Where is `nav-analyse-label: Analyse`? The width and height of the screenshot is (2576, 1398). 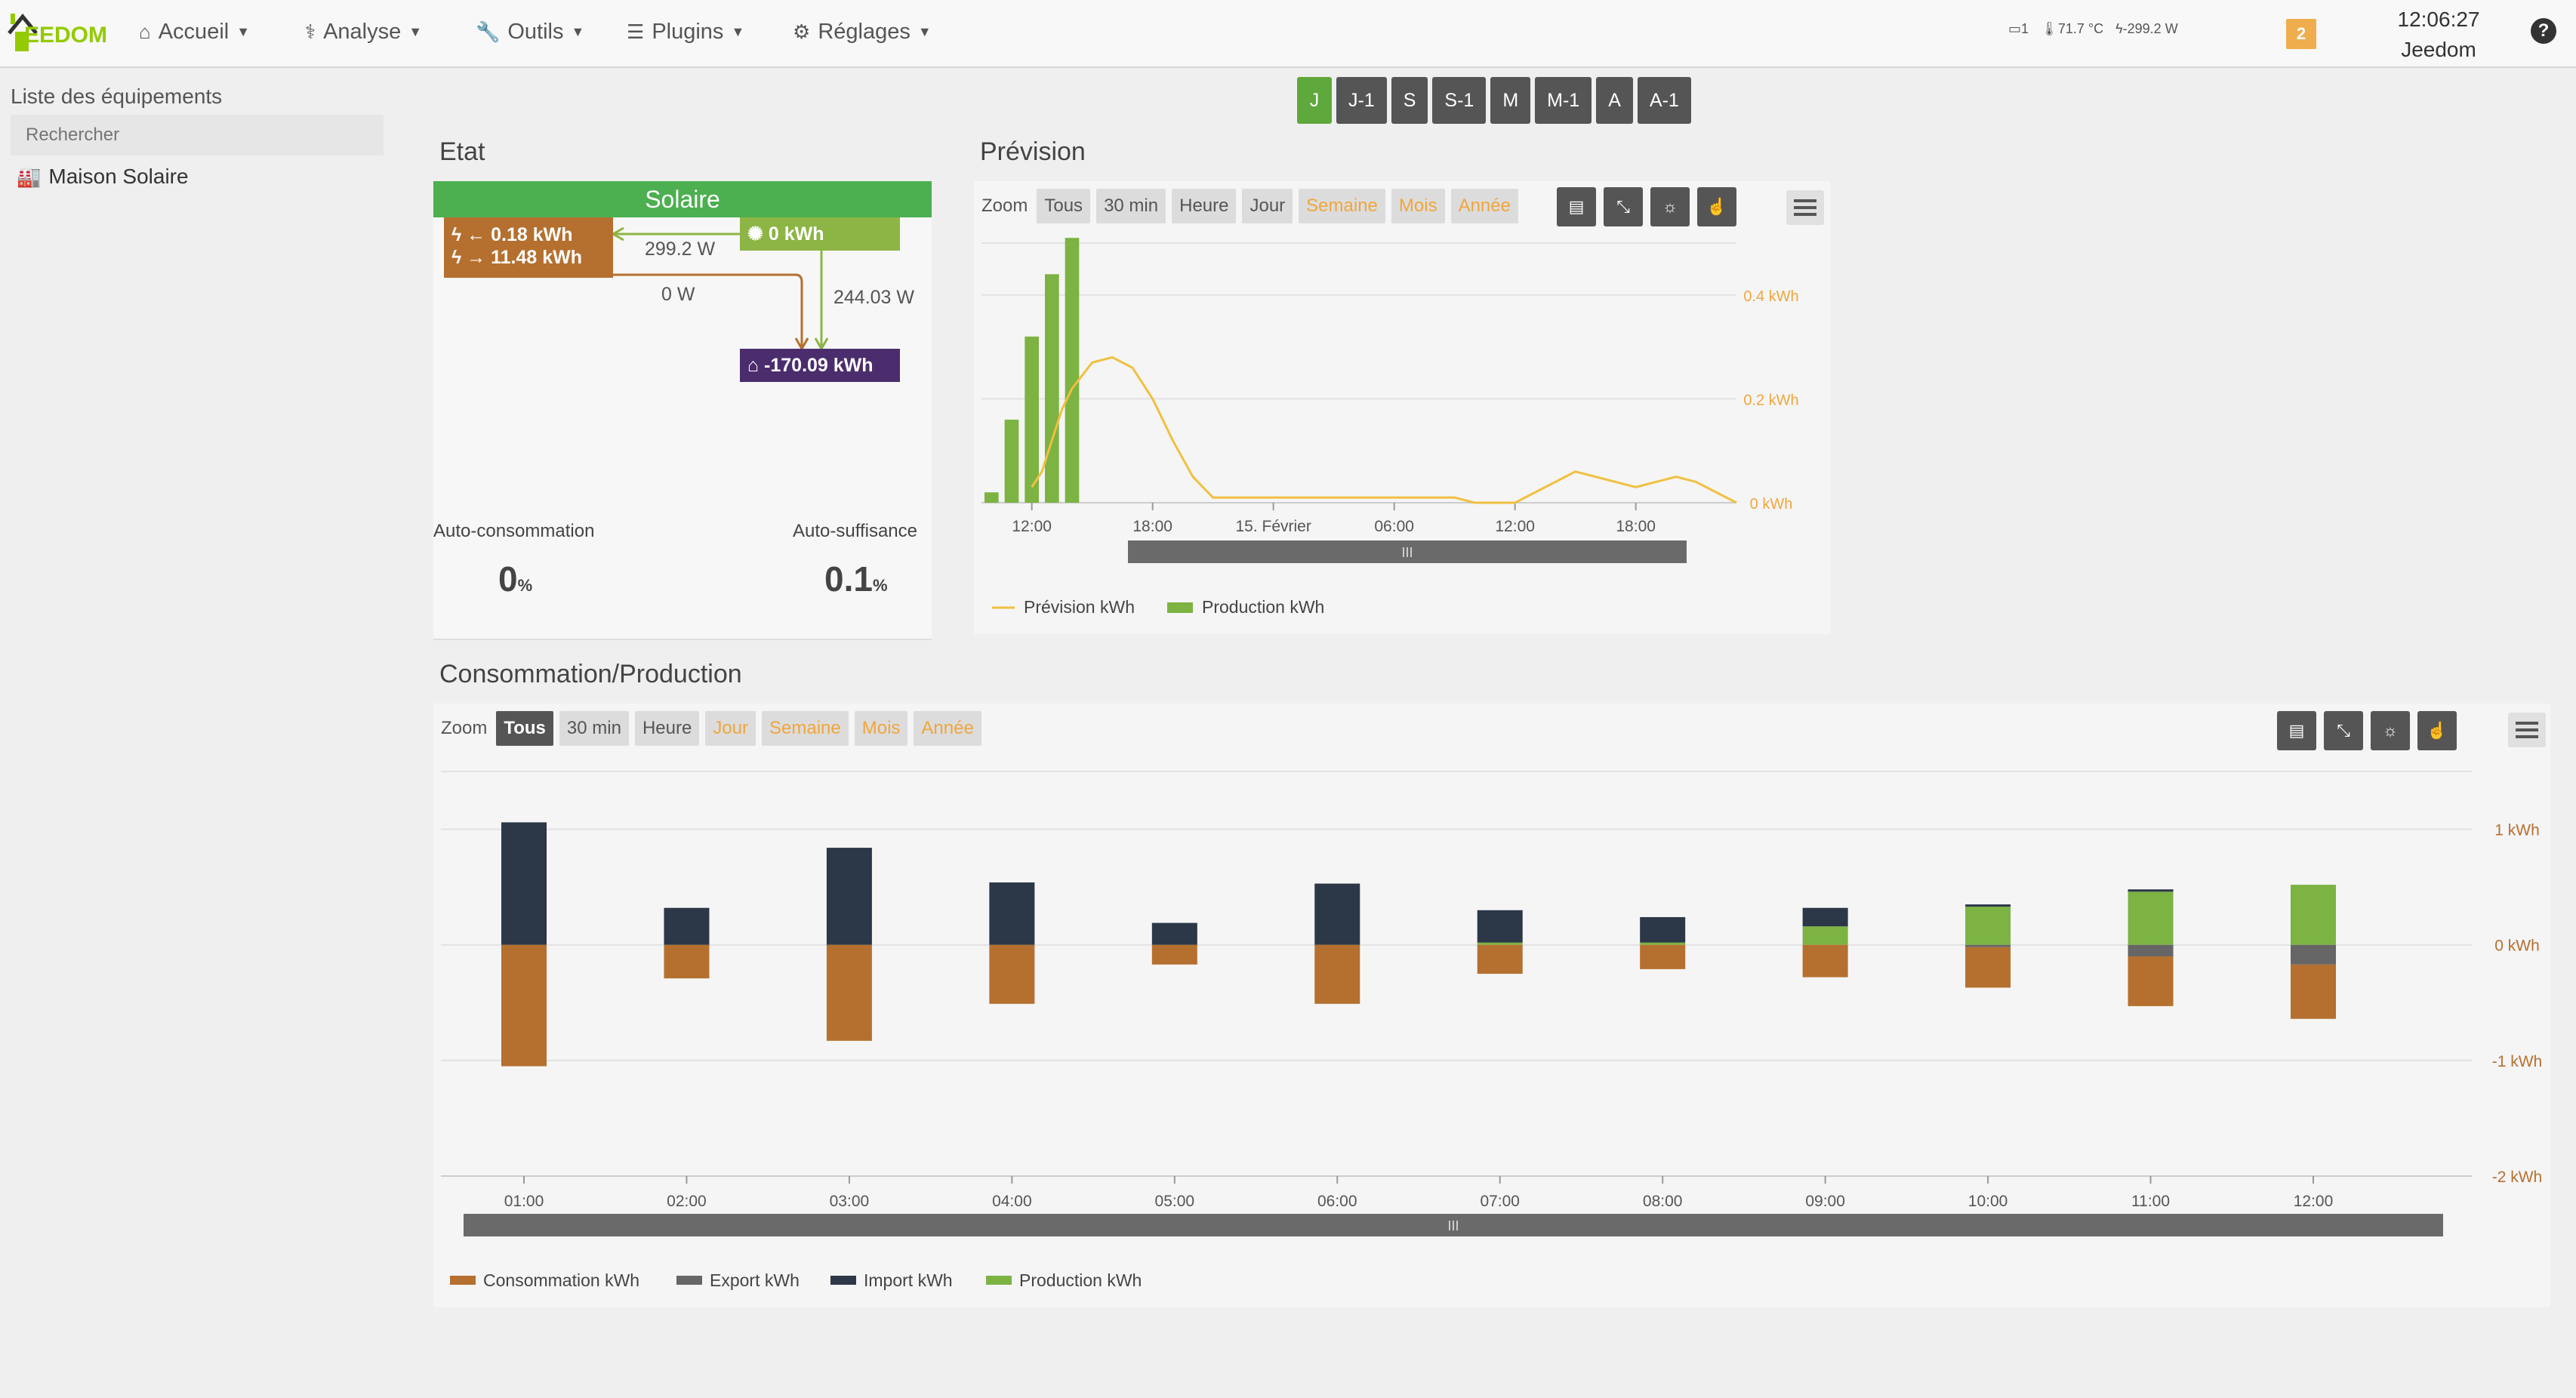
nav-analyse-label: Analyse is located at coordinates (362, 31).